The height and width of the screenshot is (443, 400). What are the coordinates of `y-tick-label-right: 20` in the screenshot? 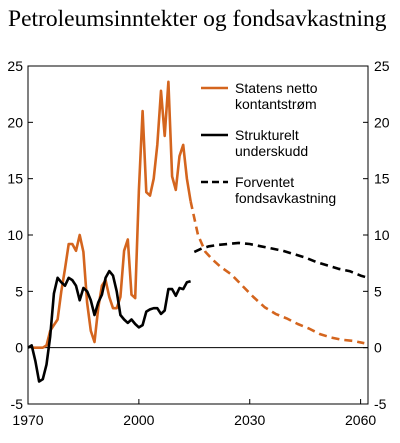 It's located at (382, 122).